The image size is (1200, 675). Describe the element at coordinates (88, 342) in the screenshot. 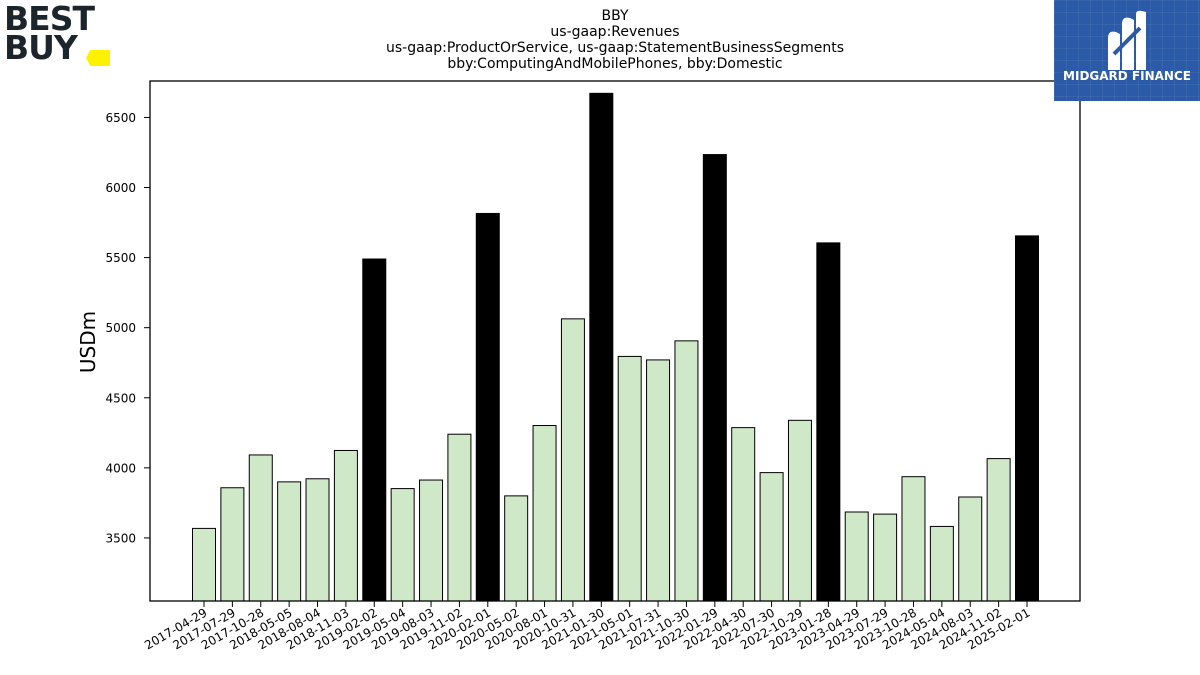

I see `y-axis-label: USDm` at that location.